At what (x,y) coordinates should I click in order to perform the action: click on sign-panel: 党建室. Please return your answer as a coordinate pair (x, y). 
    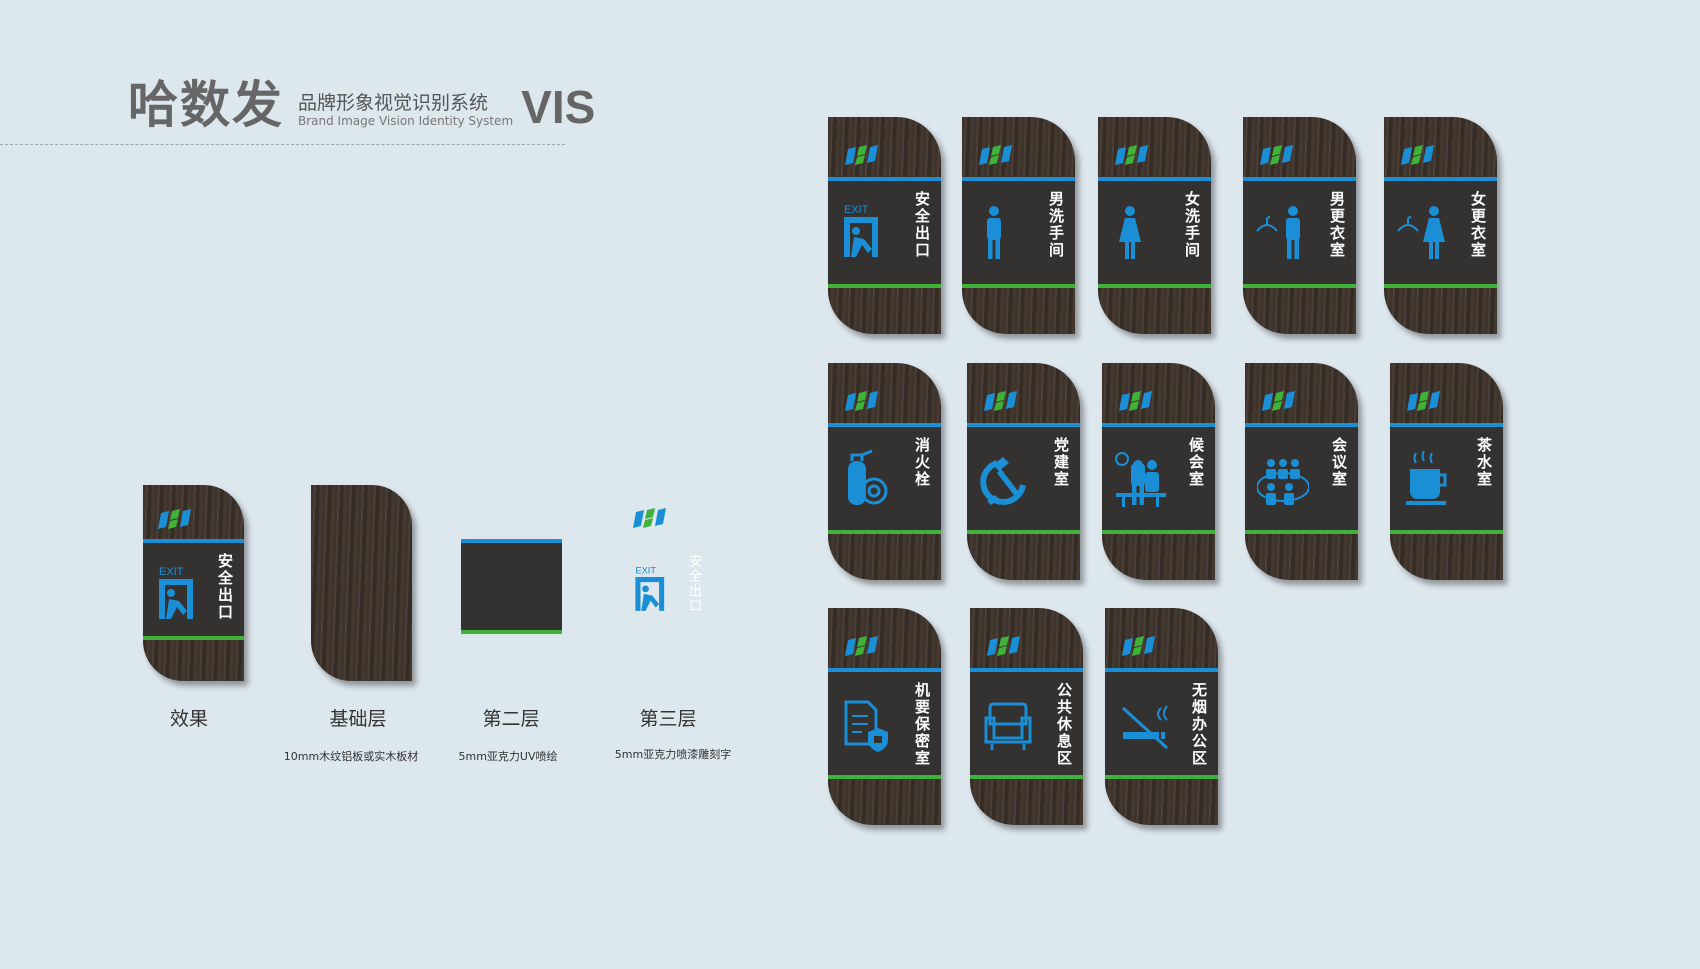
    Looking at the image, I should click on (1023, 478).